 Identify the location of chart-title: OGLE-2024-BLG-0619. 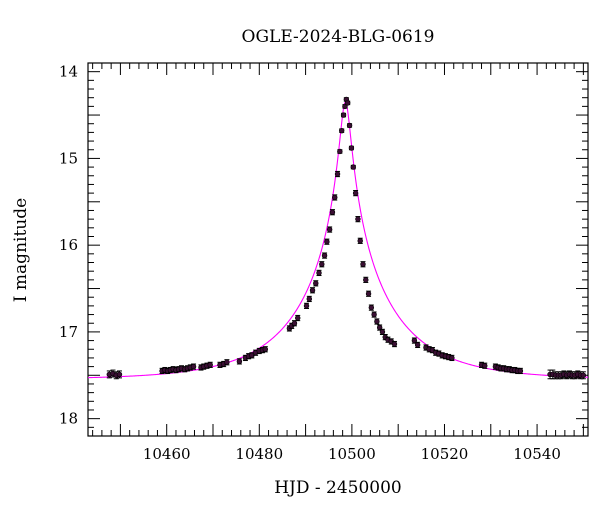
(338, 37).